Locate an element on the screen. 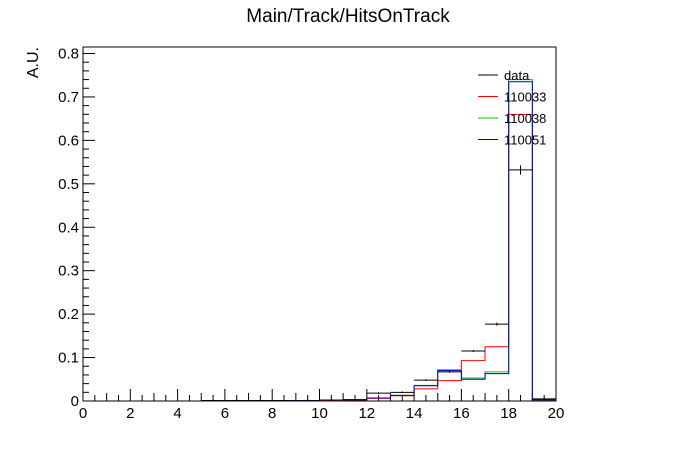 This screenshot has height=472, width=696. x-tick-label: 8 is located at coordinates (272, 413).